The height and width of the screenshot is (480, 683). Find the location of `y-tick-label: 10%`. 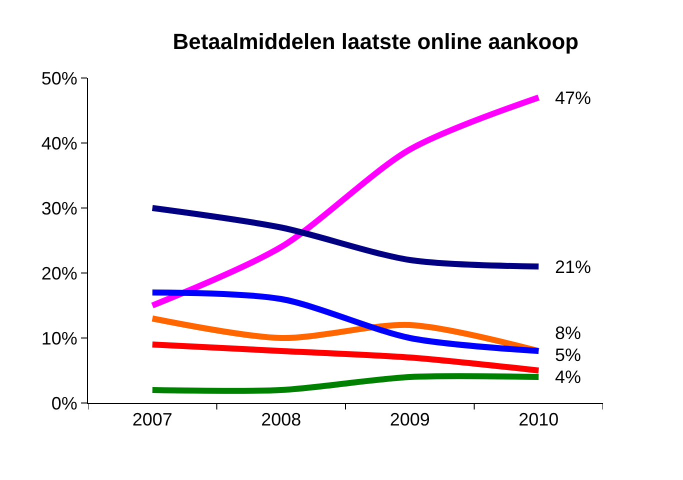

y-tick-label: 10% is located at coordinates (59, 338).